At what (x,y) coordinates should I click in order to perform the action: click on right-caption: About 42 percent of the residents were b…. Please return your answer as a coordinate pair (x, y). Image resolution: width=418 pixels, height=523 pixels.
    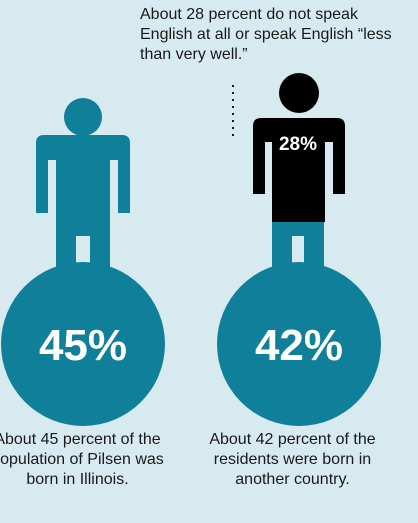
    Looking at the image, I should click on (292, 459).